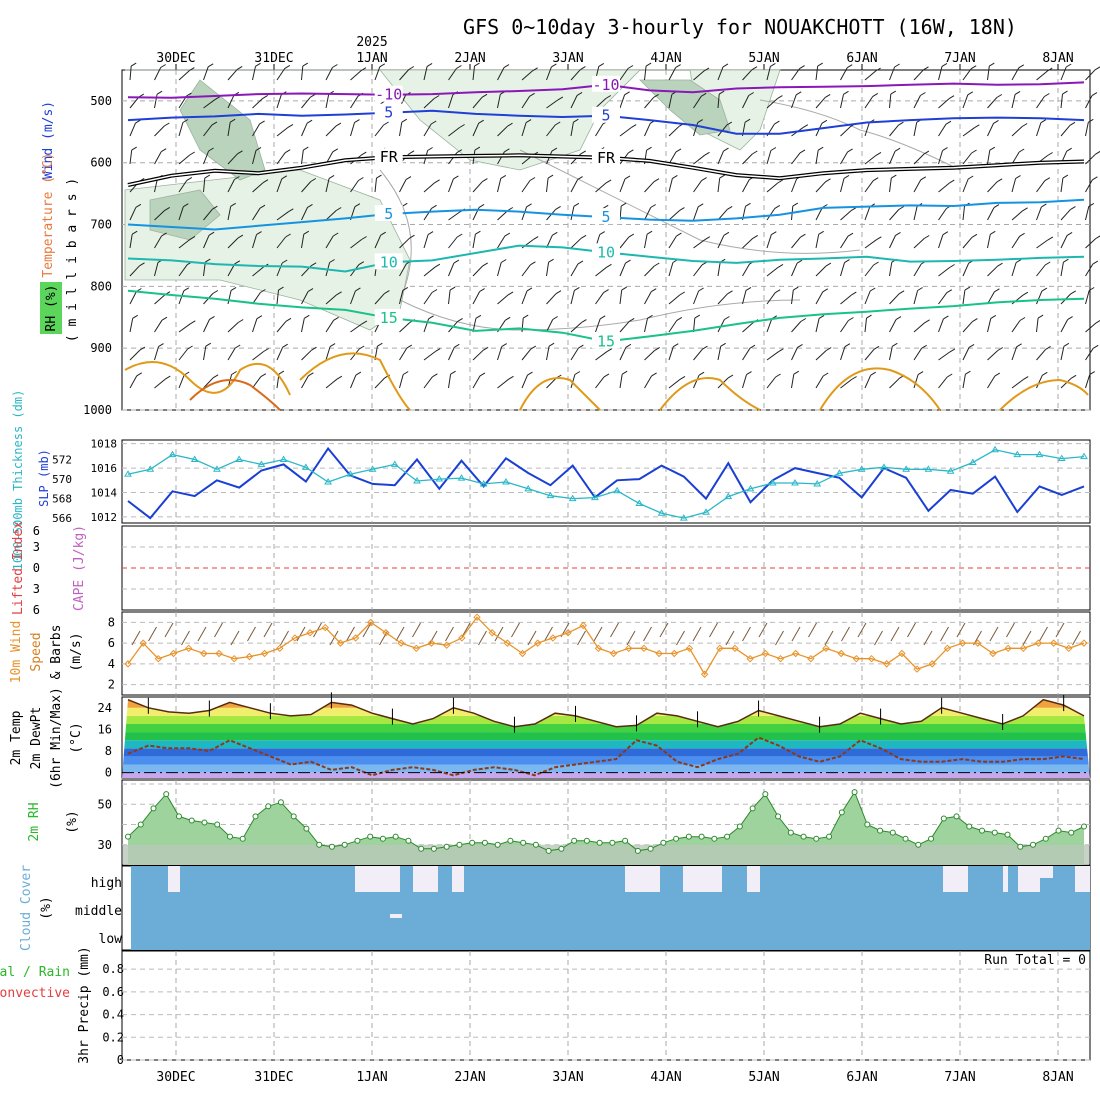 The height and width of the screenshot is (1100, 1100). Describe the element at coordinates (76, 651) in the screenshot. I see `wind-unit-label: (m/s)` at that location.